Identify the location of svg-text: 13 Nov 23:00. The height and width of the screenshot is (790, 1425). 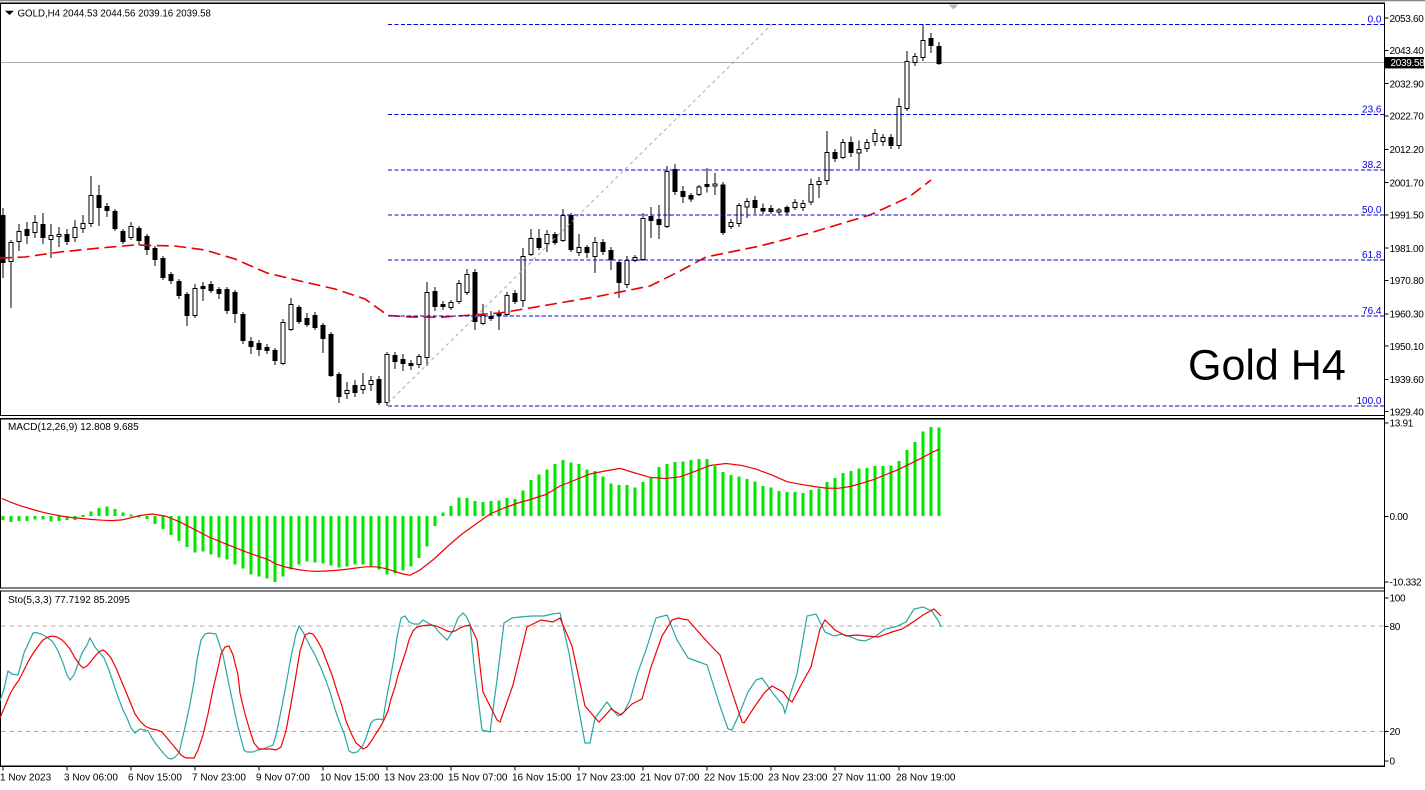
(414, 777).